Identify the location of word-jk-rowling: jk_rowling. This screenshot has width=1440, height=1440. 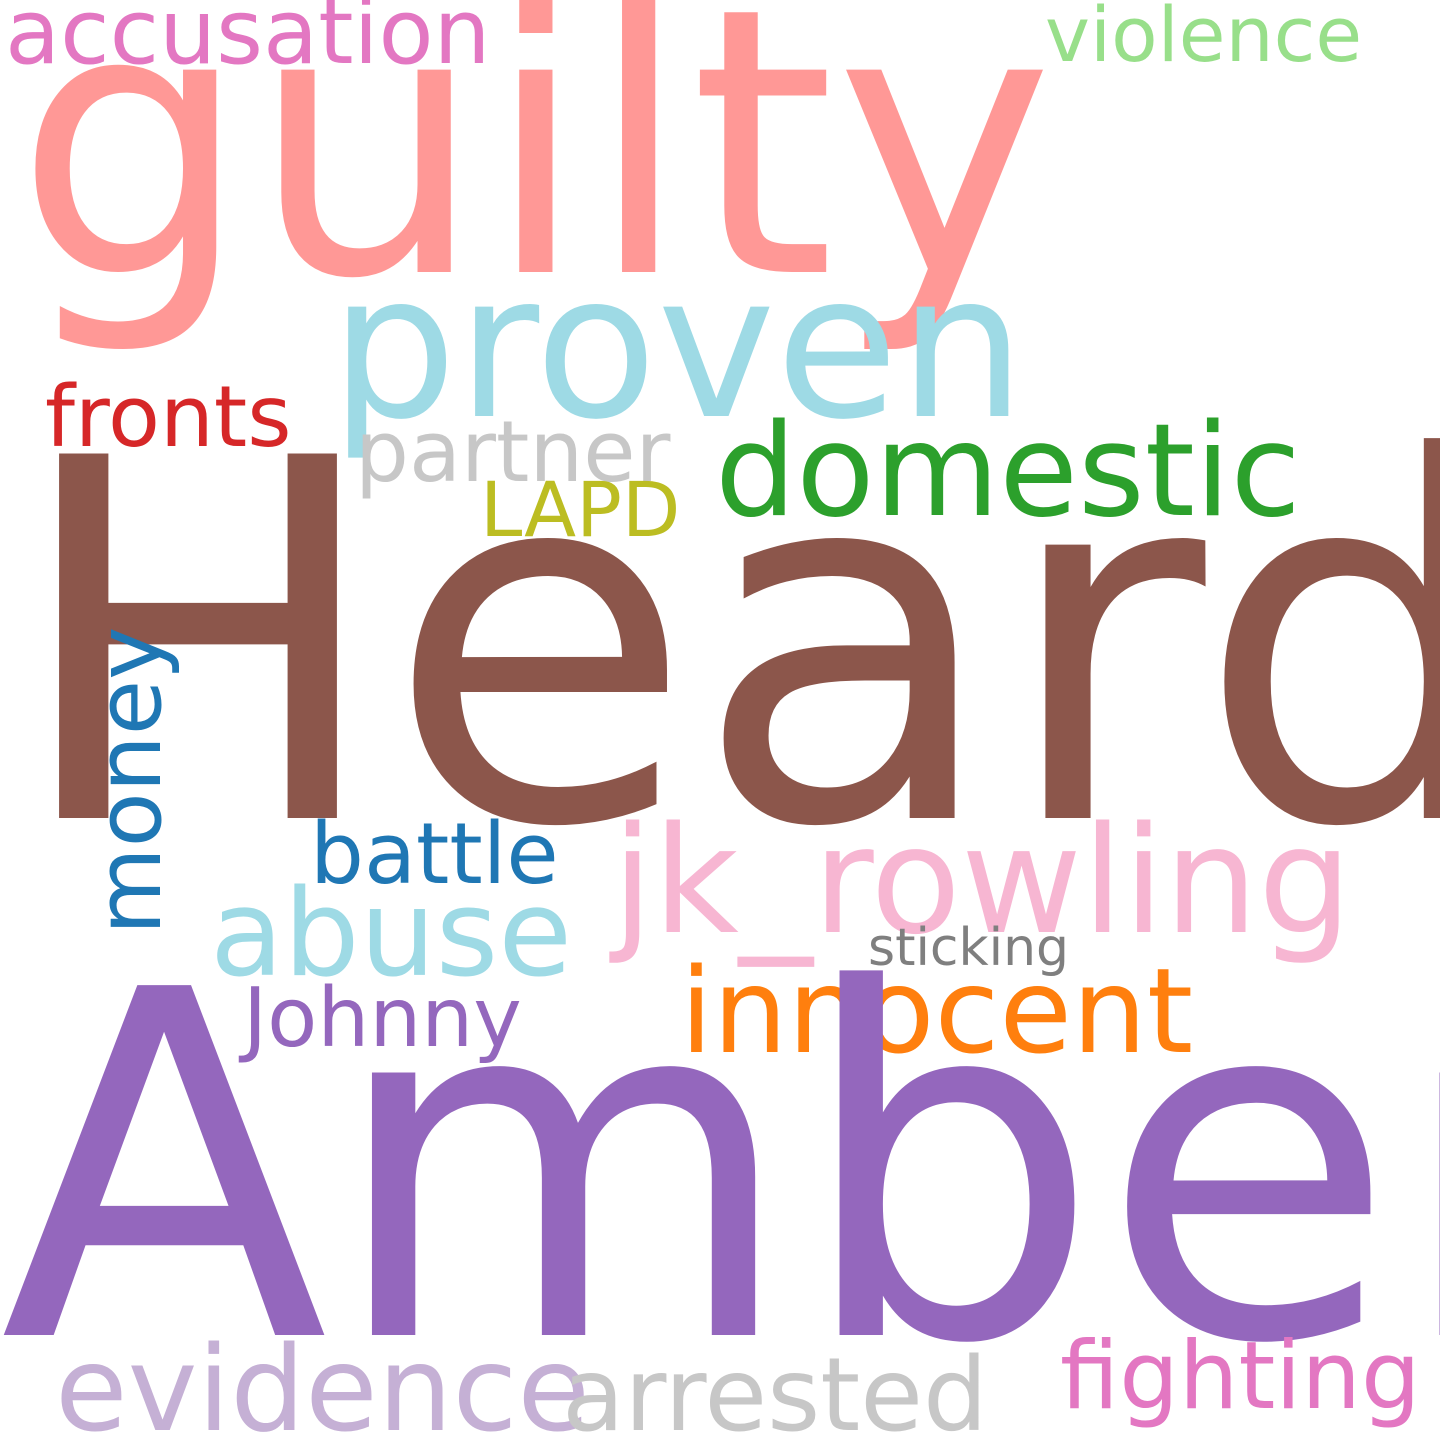
(982, 881).